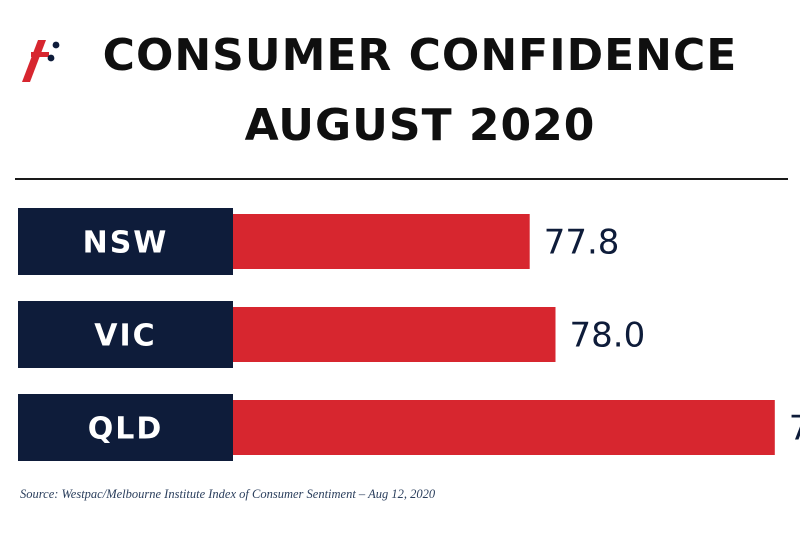 This screenshot has height=533, width=800. I want to click on brand-logo-icon, so click(41, 61).